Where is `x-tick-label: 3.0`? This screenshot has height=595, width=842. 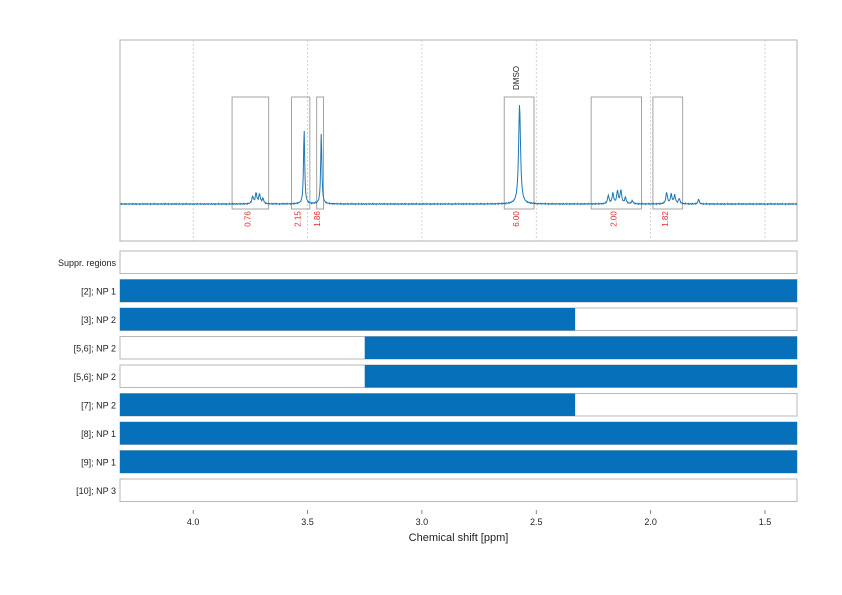 x-tick-label: 3.0 is located at coordinates (422, 522).